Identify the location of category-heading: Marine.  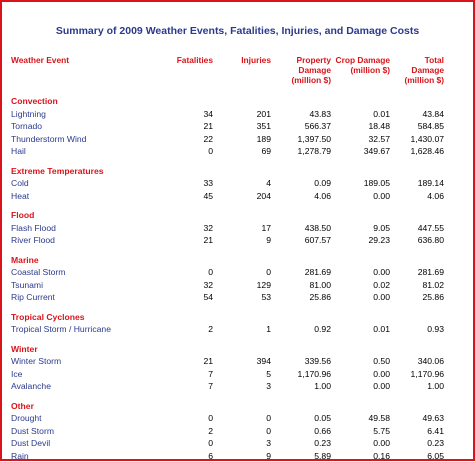
(227, 260).